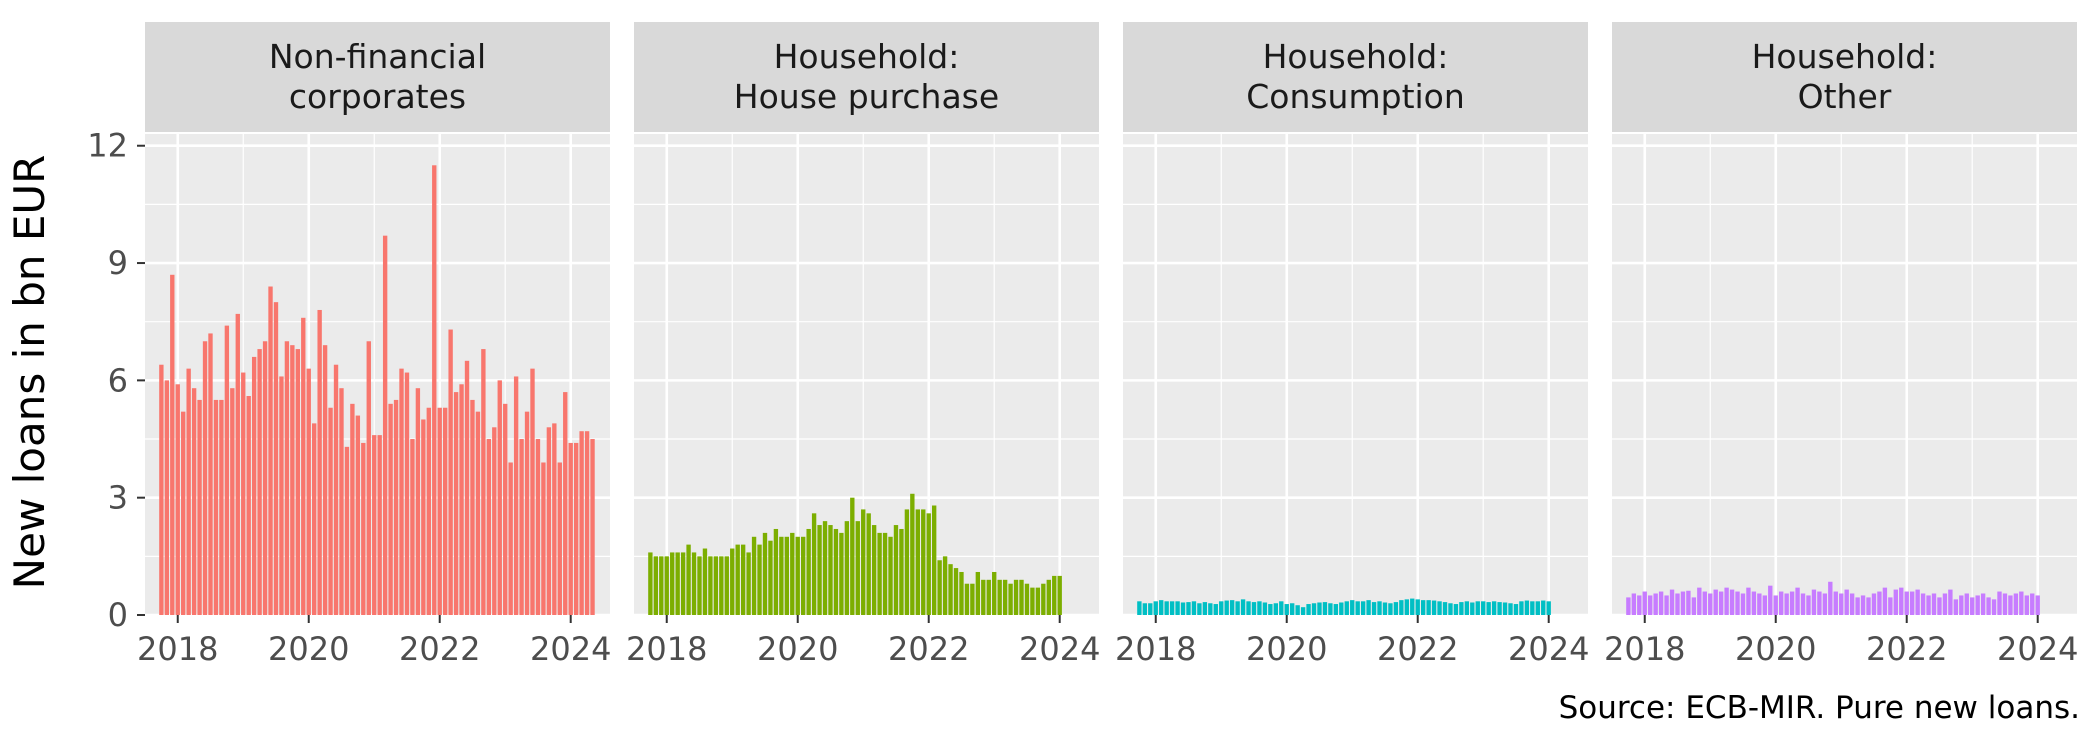 This screenshot has height=750, width=2100. What do you see at coordinates (867, 56) in the screenshot?
I see `panel-title-line: Household:` at bounding box center [867, 56].